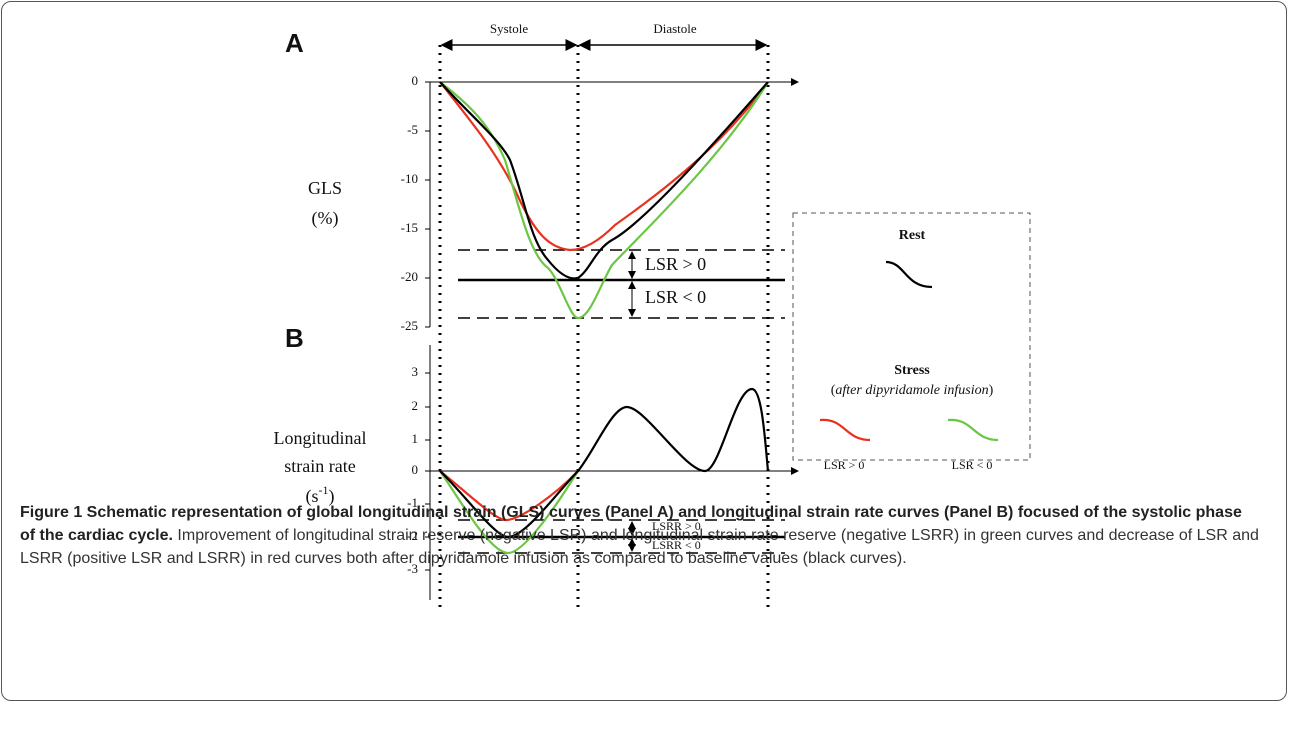  I want to click on legend-item: LSR < 0, so click(972, 465).